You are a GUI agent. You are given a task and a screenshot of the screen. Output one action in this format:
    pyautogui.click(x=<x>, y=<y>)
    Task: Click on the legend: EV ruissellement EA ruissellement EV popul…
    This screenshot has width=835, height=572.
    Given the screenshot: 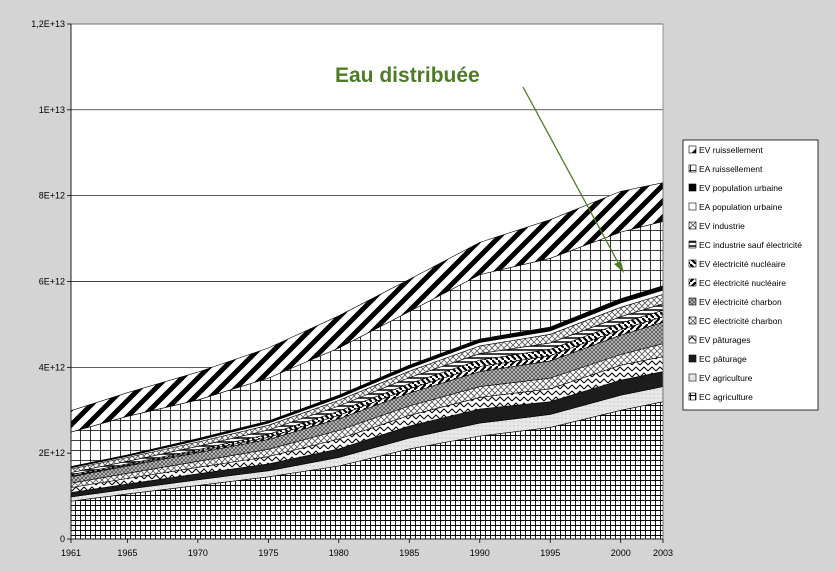 What is the action you would take?
    pyautogui.click(x=750, y=275)
    